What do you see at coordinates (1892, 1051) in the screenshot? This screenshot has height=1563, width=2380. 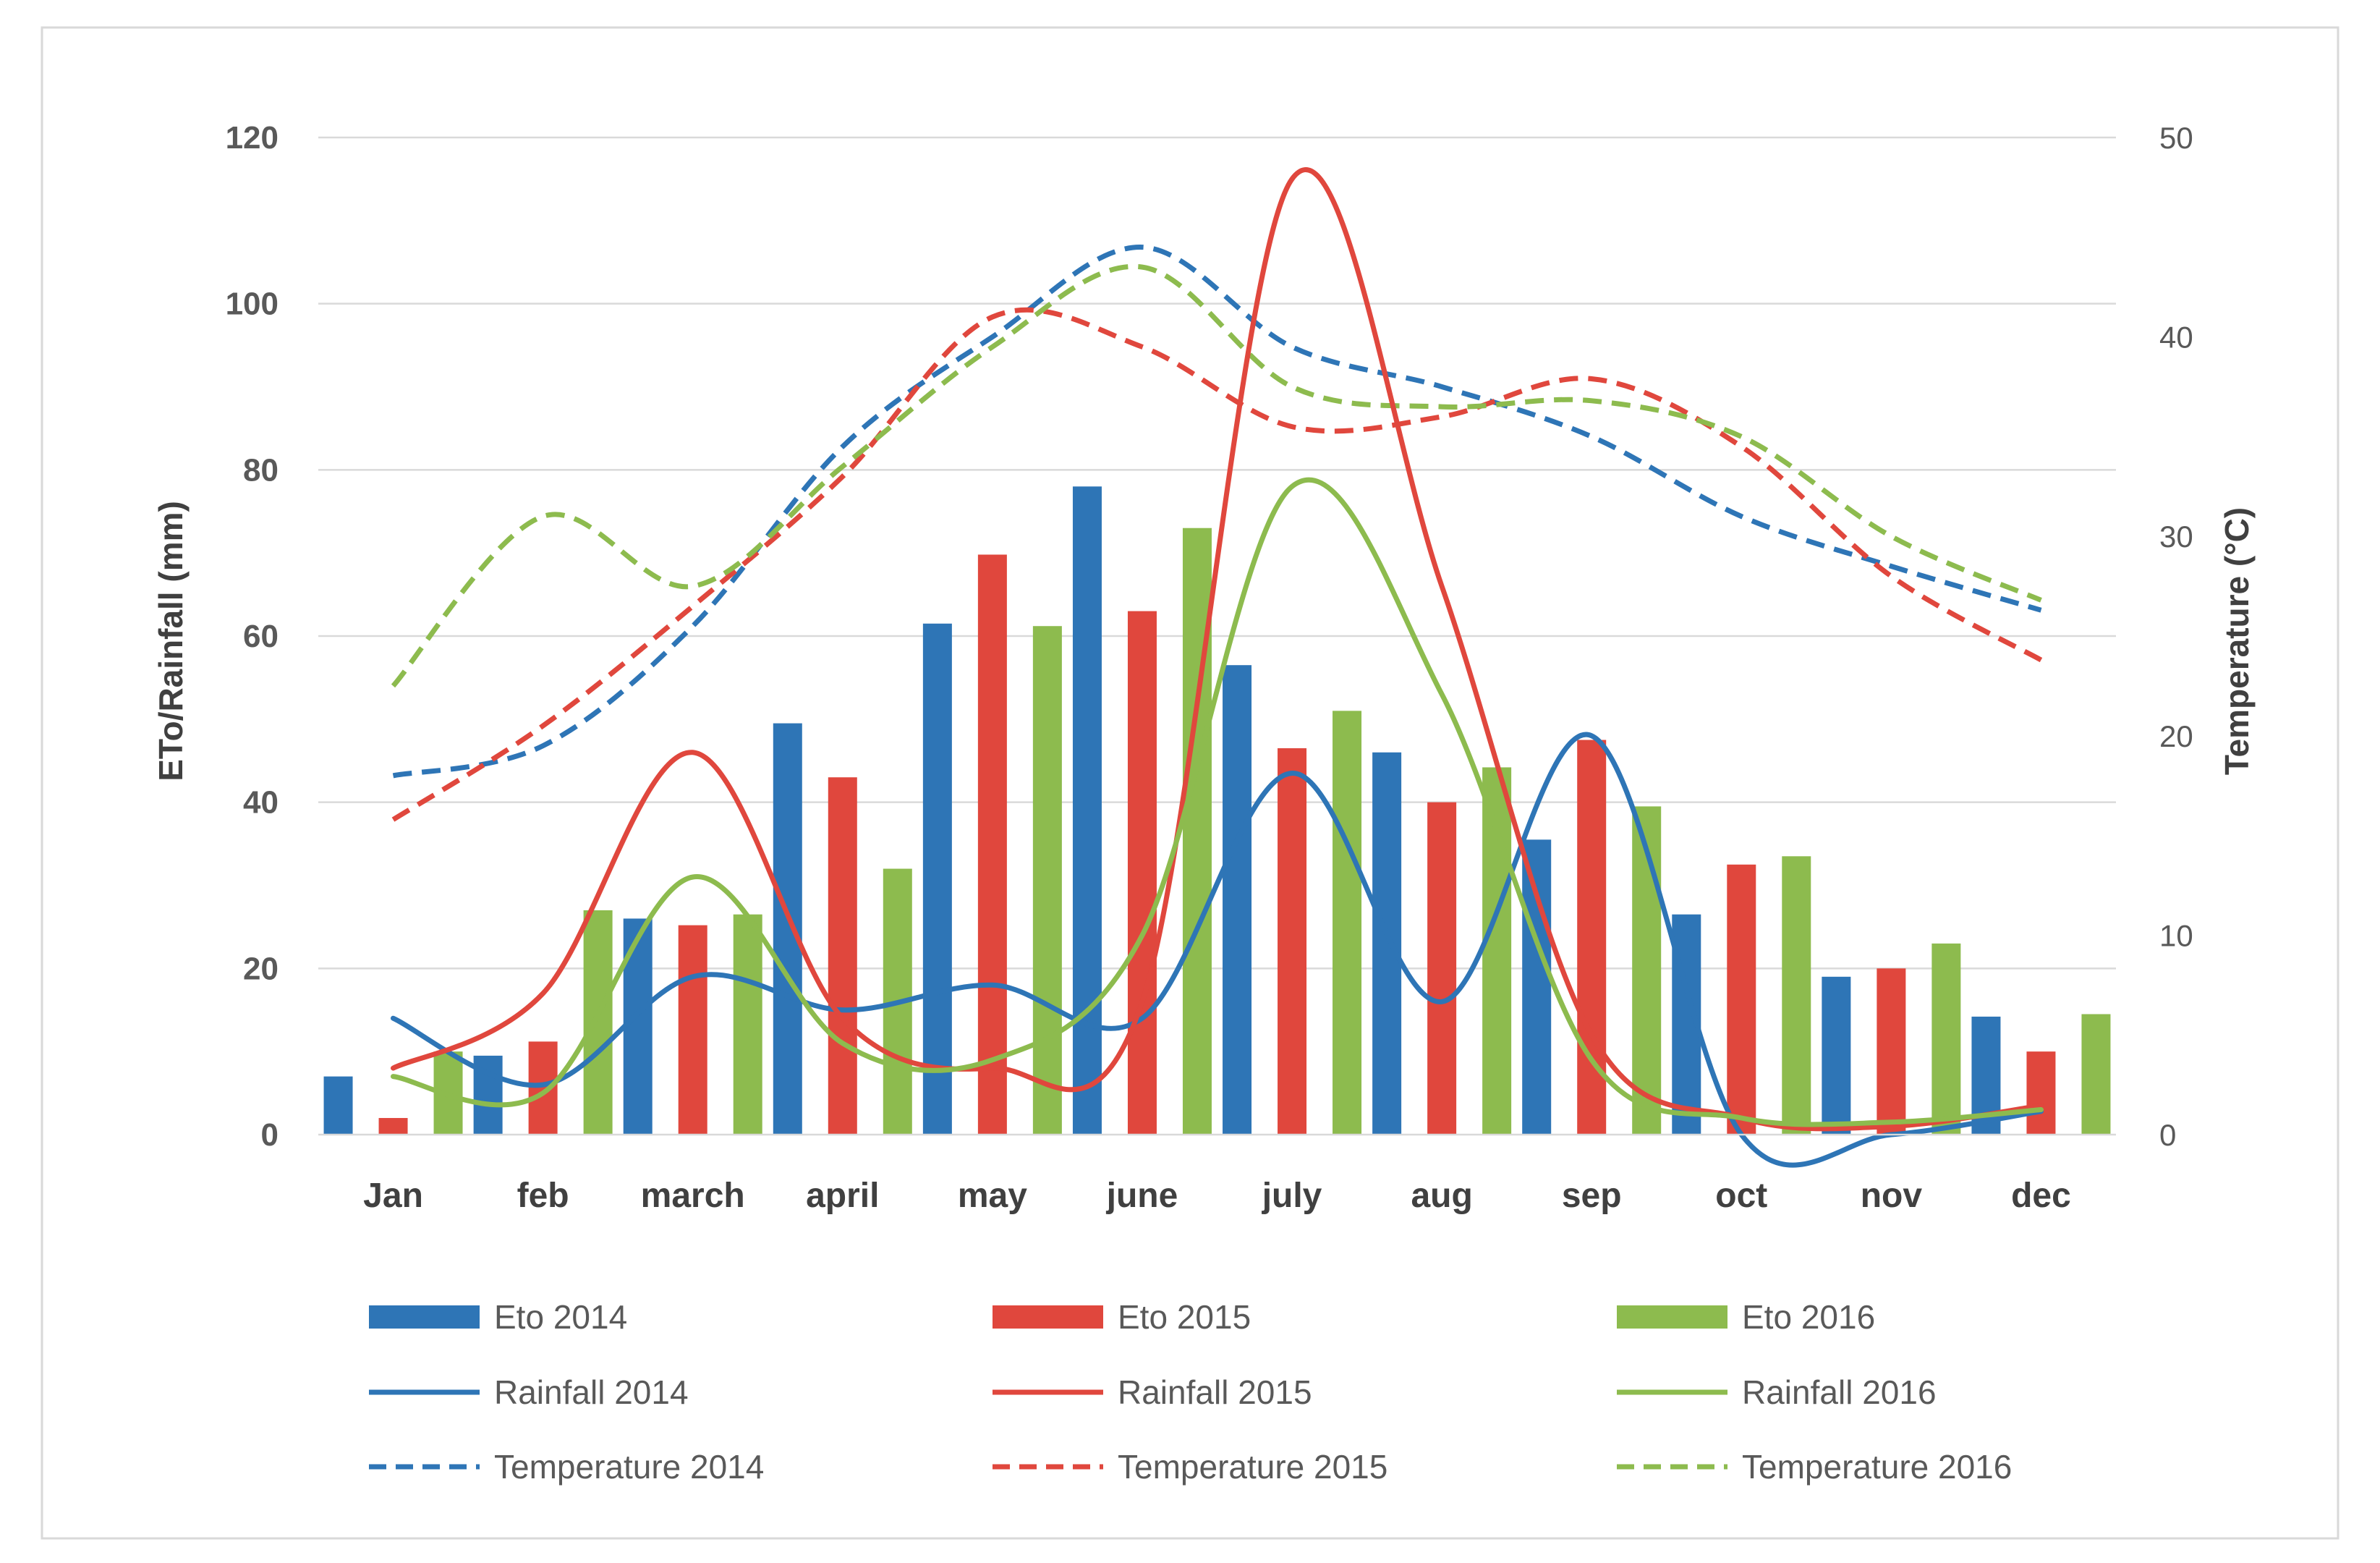 I see `bar-eto-2015-nov` at bounding box center [1892, 1051].